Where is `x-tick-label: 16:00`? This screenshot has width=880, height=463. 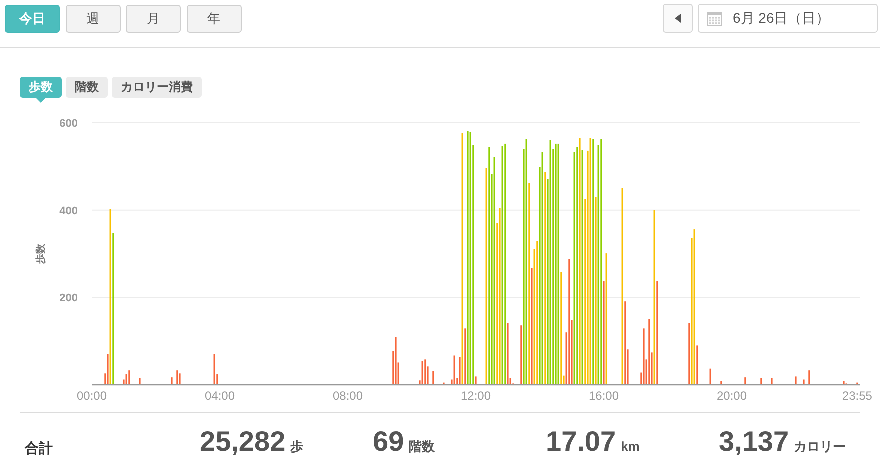 x-tick-label: 16:00 is located at coordinates (604, 396).